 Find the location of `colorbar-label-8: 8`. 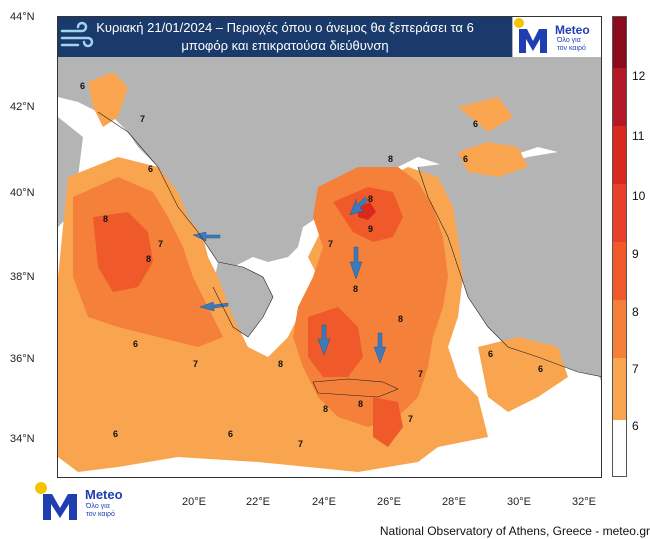

colorbar-label-8: 8 is located at coordinates (635, 312).